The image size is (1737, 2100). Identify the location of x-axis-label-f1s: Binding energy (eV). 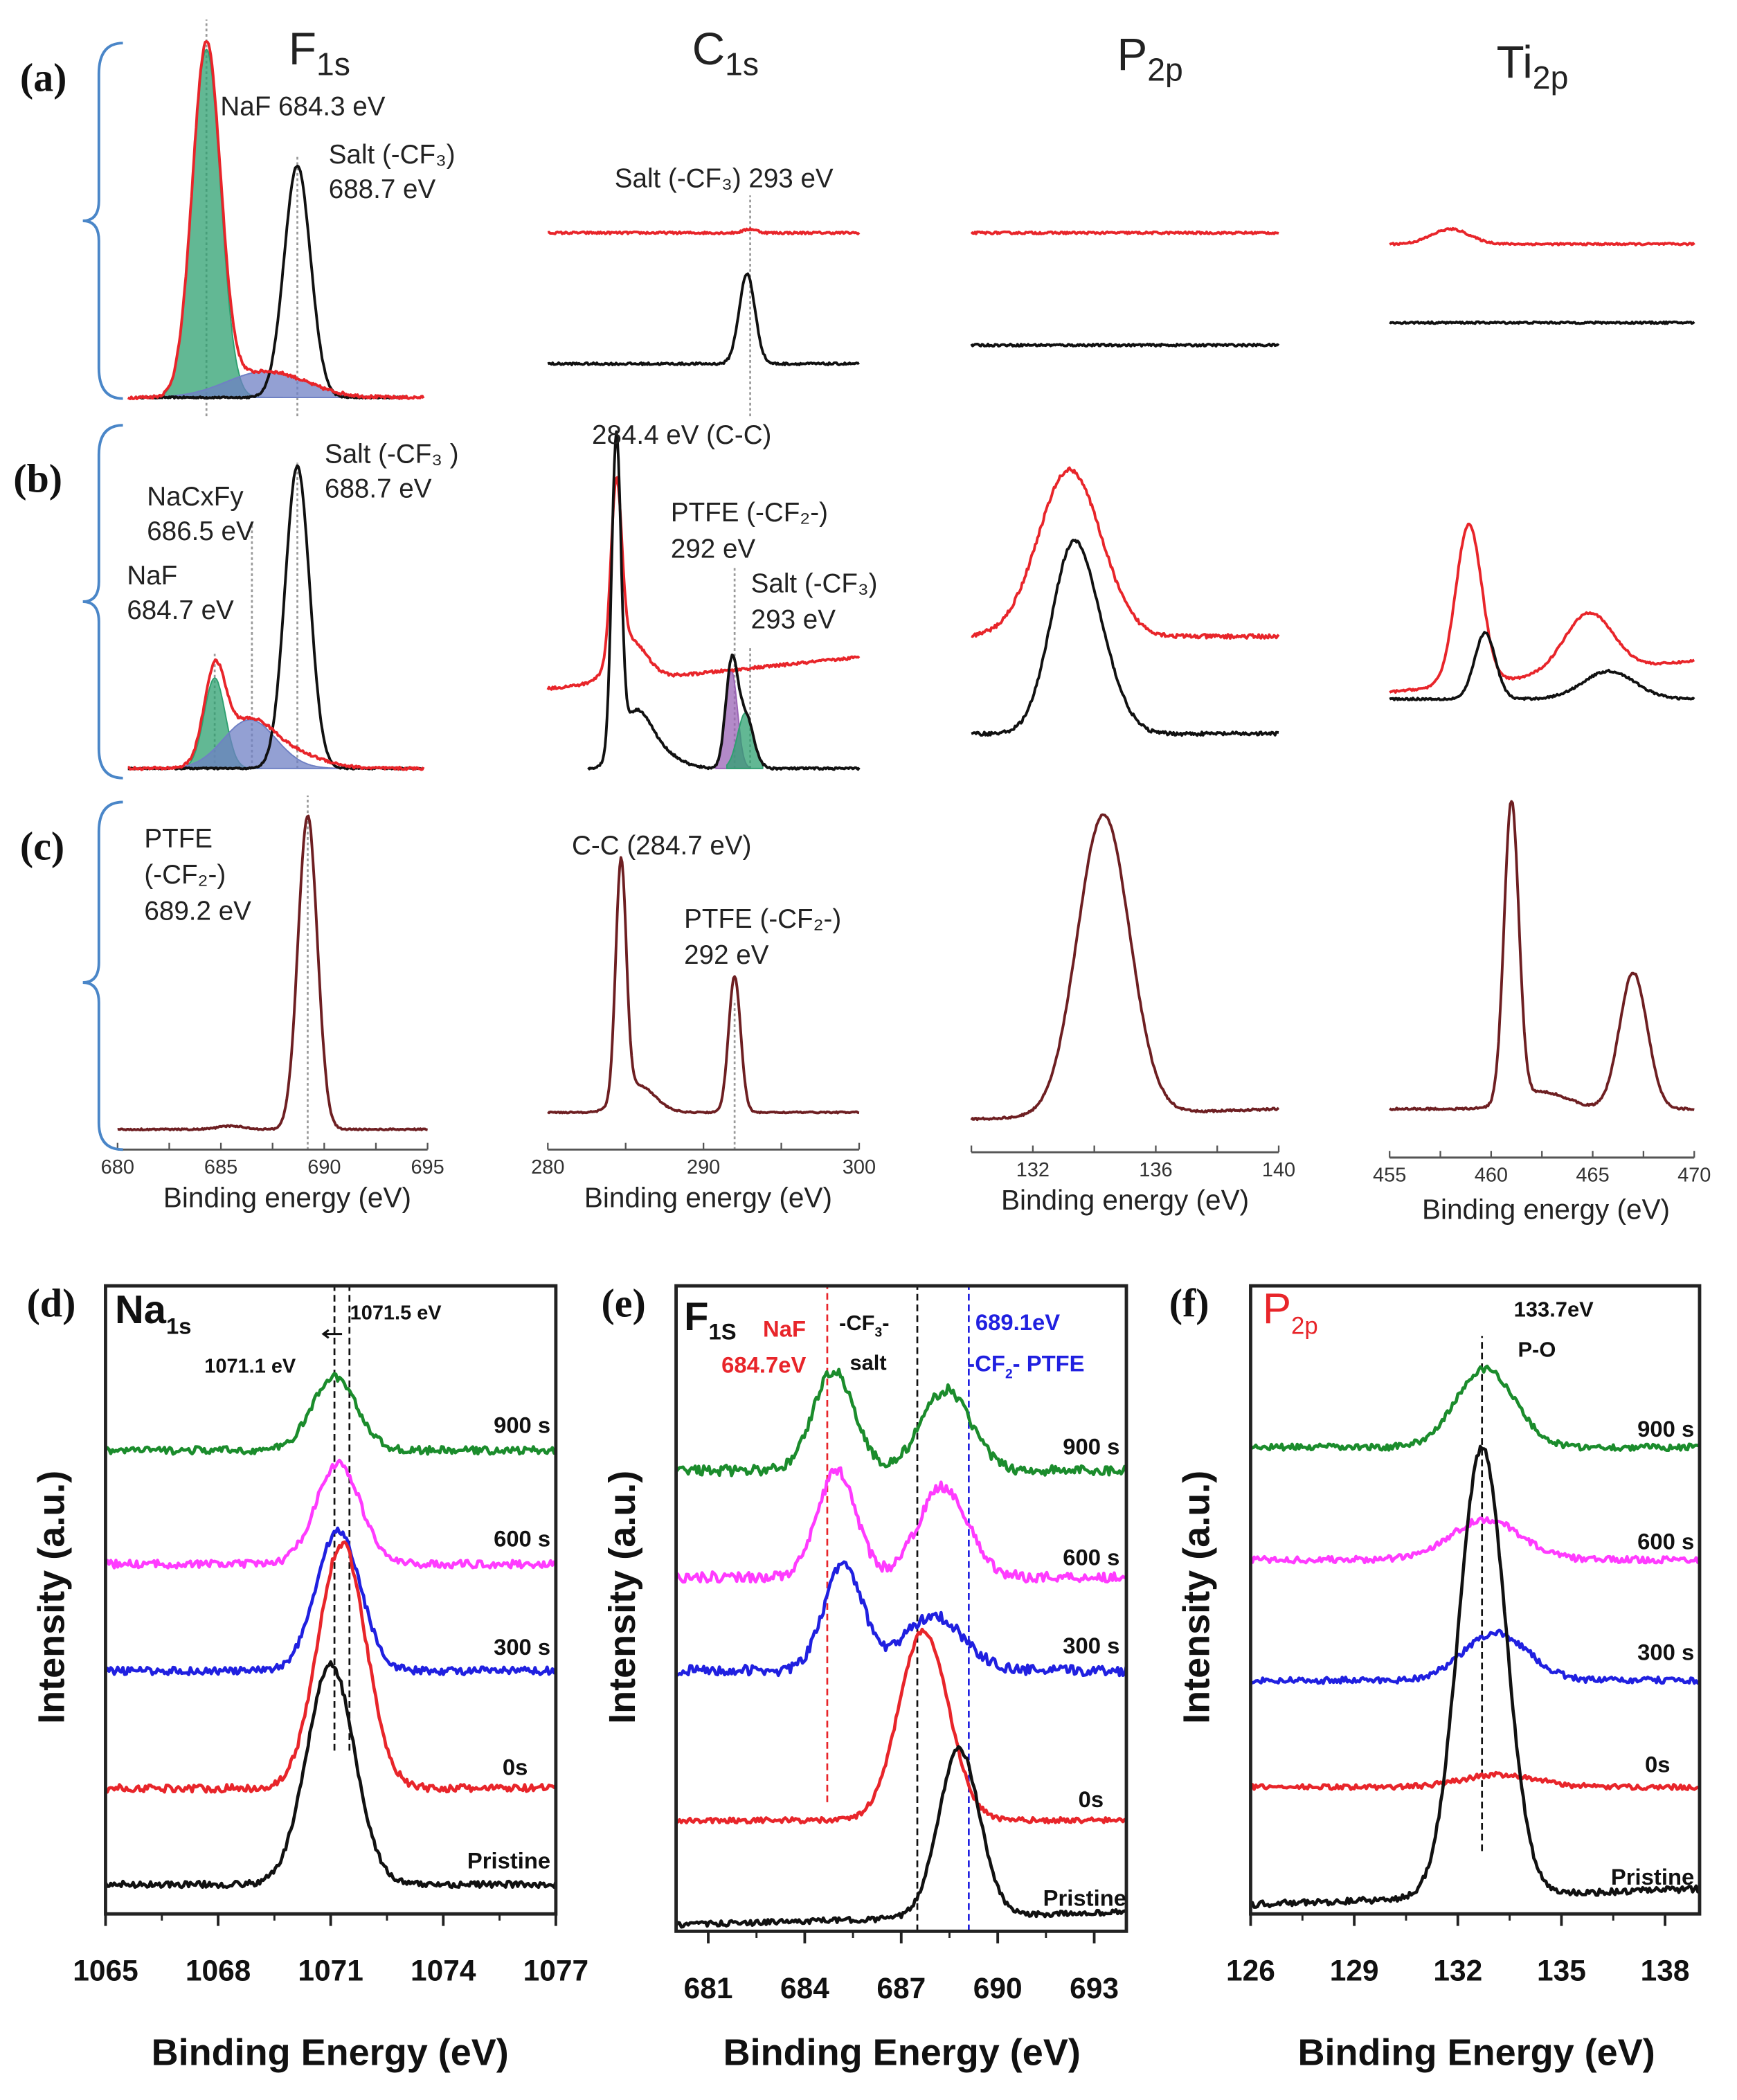
(287, 1197).